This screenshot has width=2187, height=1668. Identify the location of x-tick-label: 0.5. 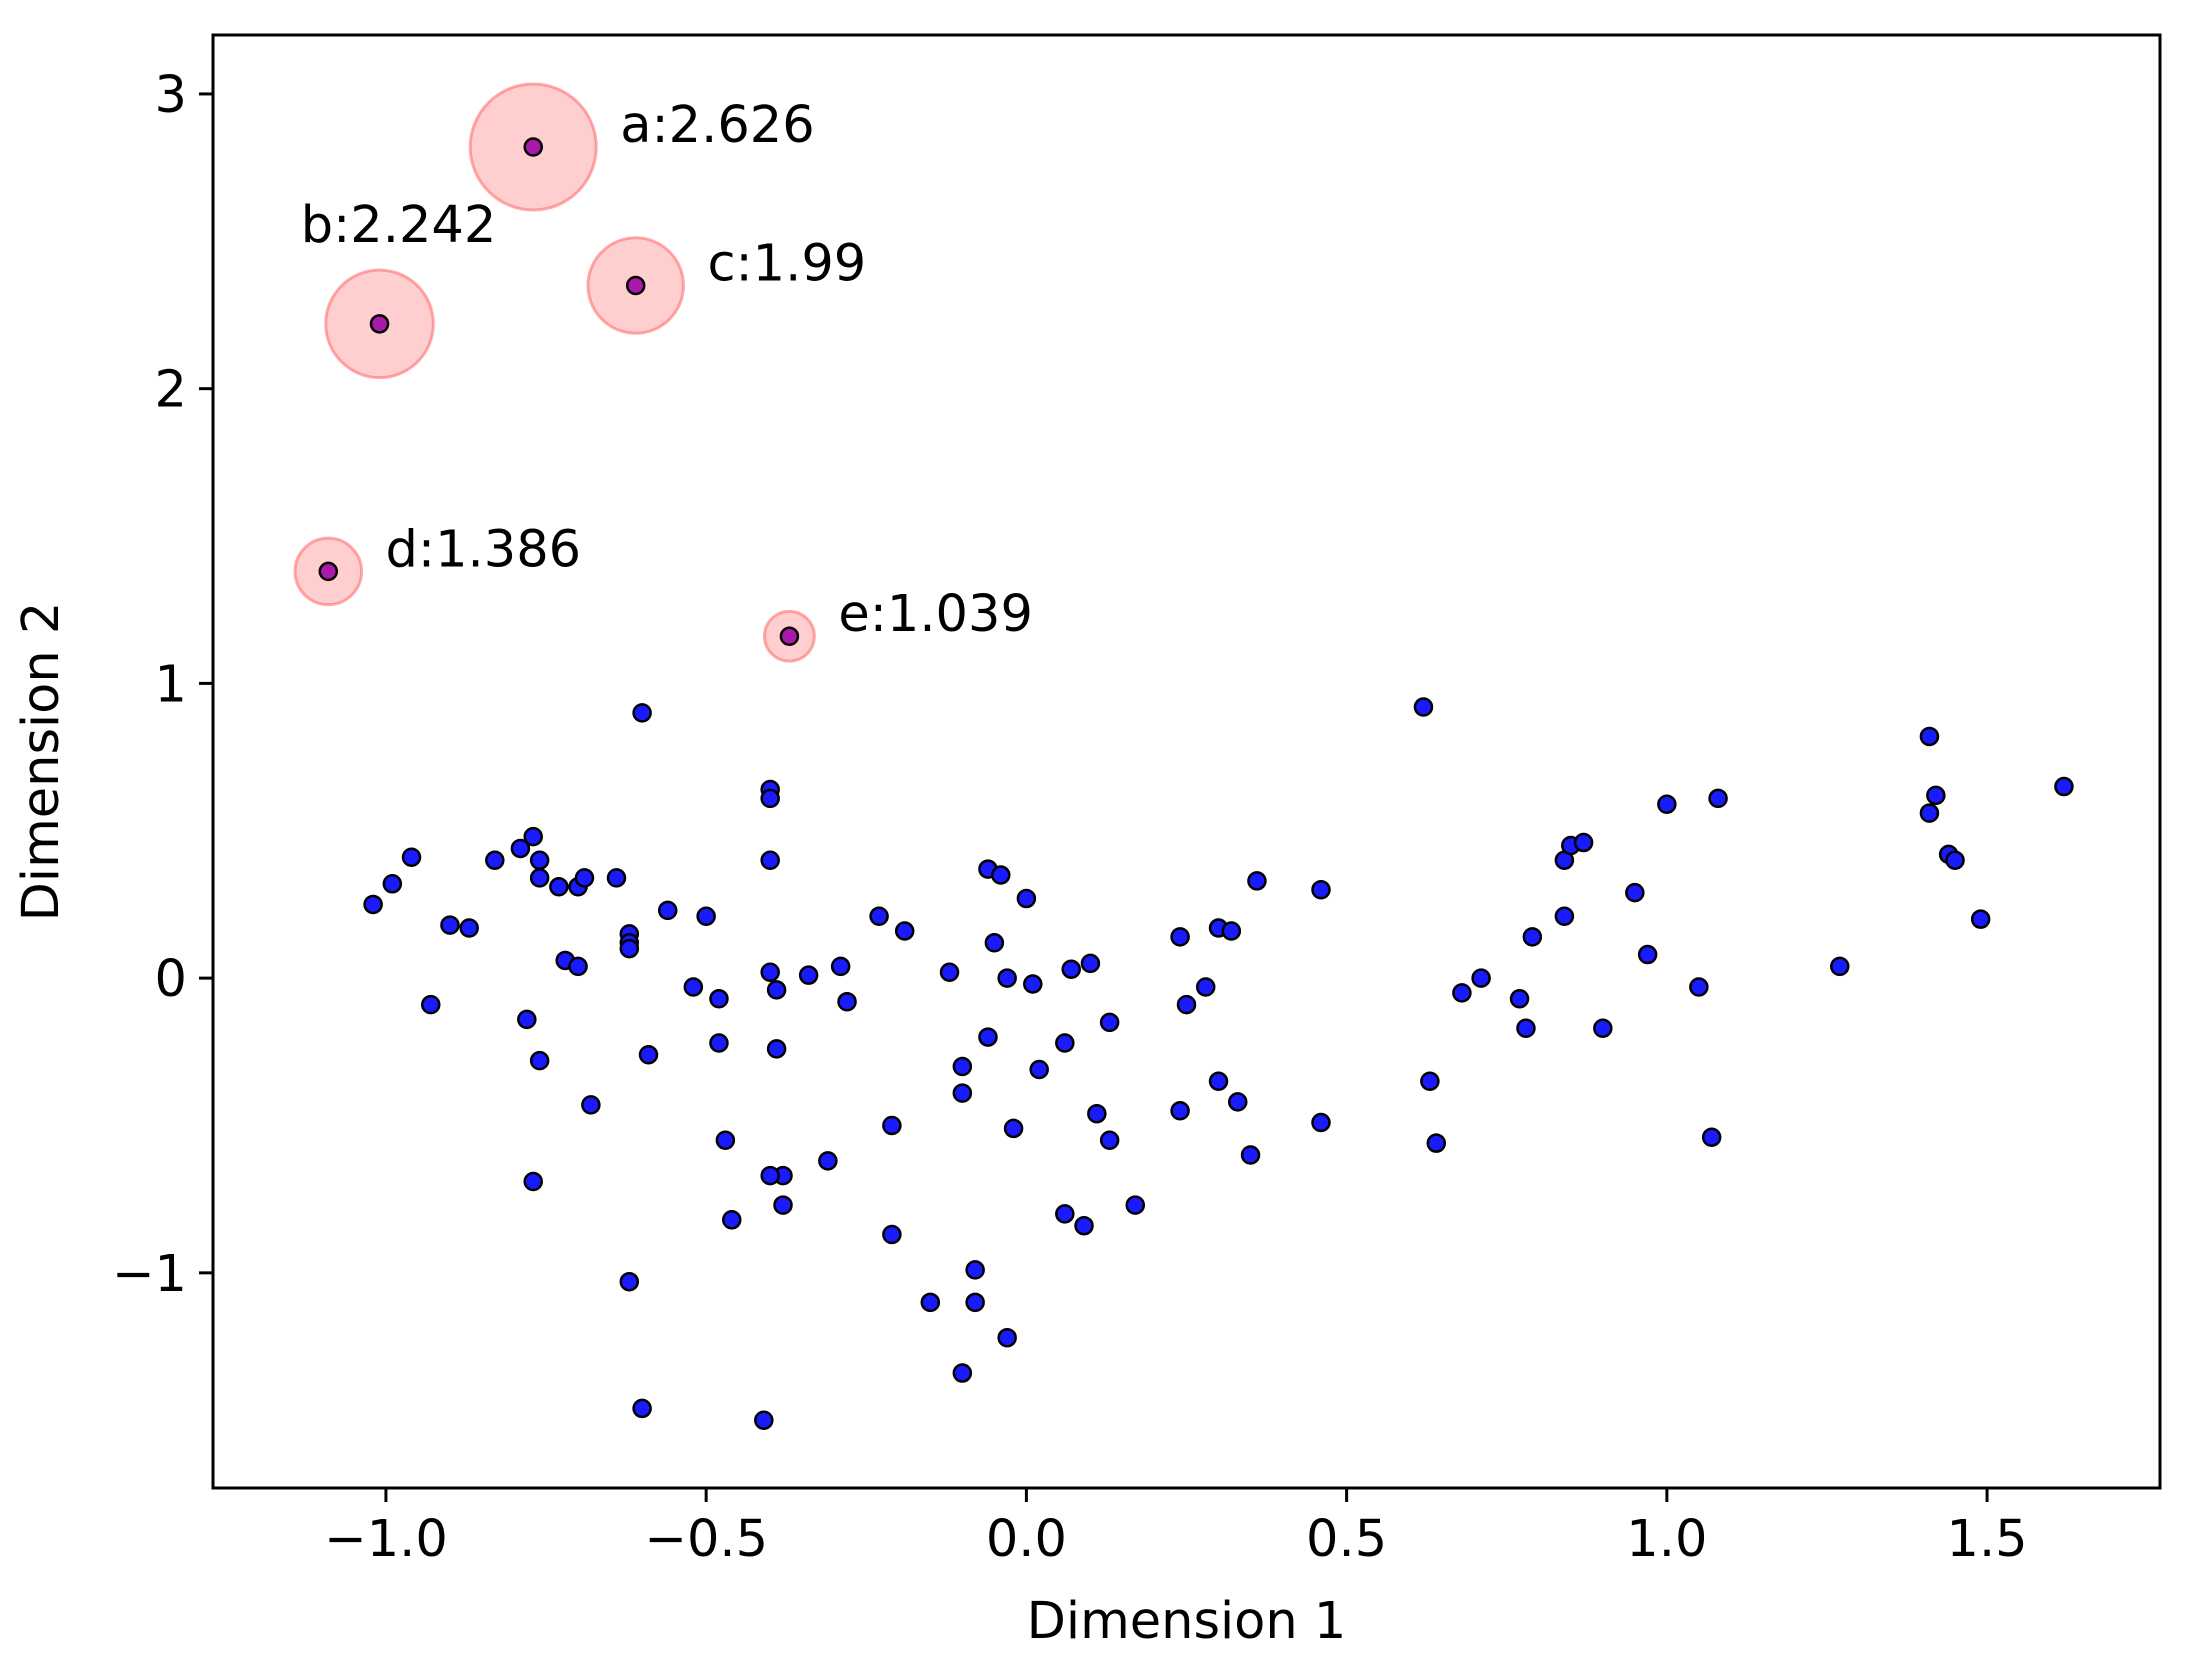
(1346, 1539).